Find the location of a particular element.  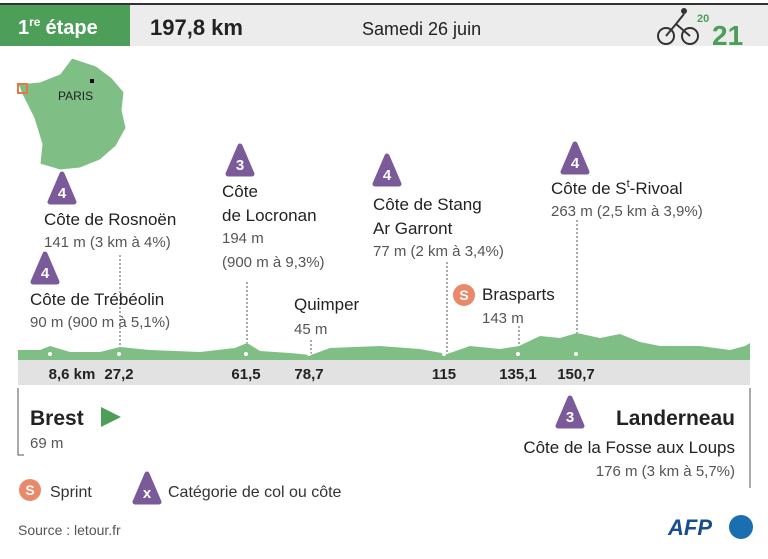

climb-name: de Locronan is located at coordinates (269, 215).